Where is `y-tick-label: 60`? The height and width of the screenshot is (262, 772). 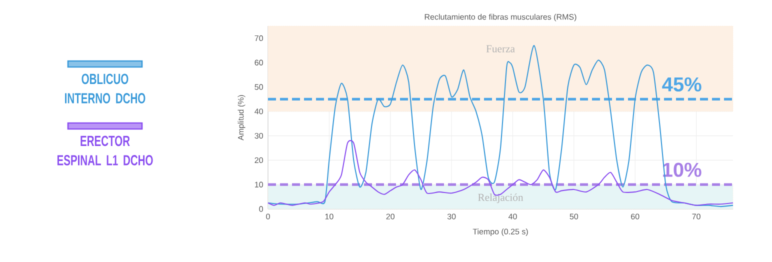
y-tick-label: 60 is located at coordinates (258, 63).